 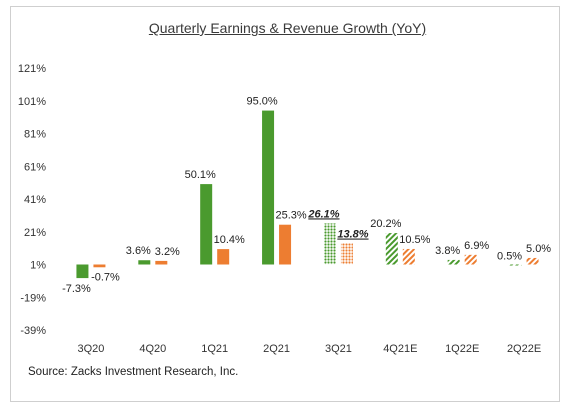 I want to click on revenue-data-label: -0.7%, so click(x=105, y=278).